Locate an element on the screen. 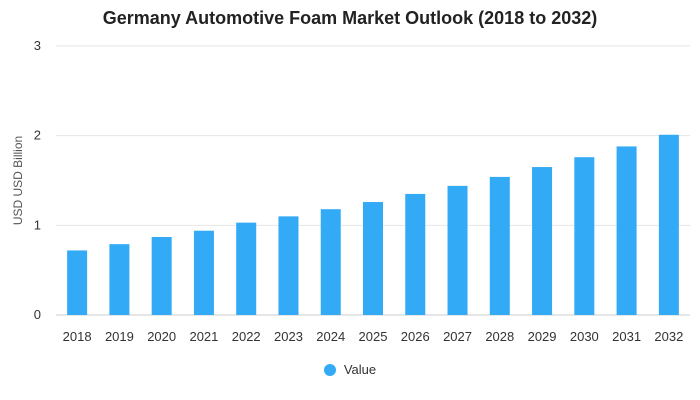 Image resolution: width=700 pixels, height=400 pixels. y-axis-title: USD USD Billion is located at coordinates (18, 180).